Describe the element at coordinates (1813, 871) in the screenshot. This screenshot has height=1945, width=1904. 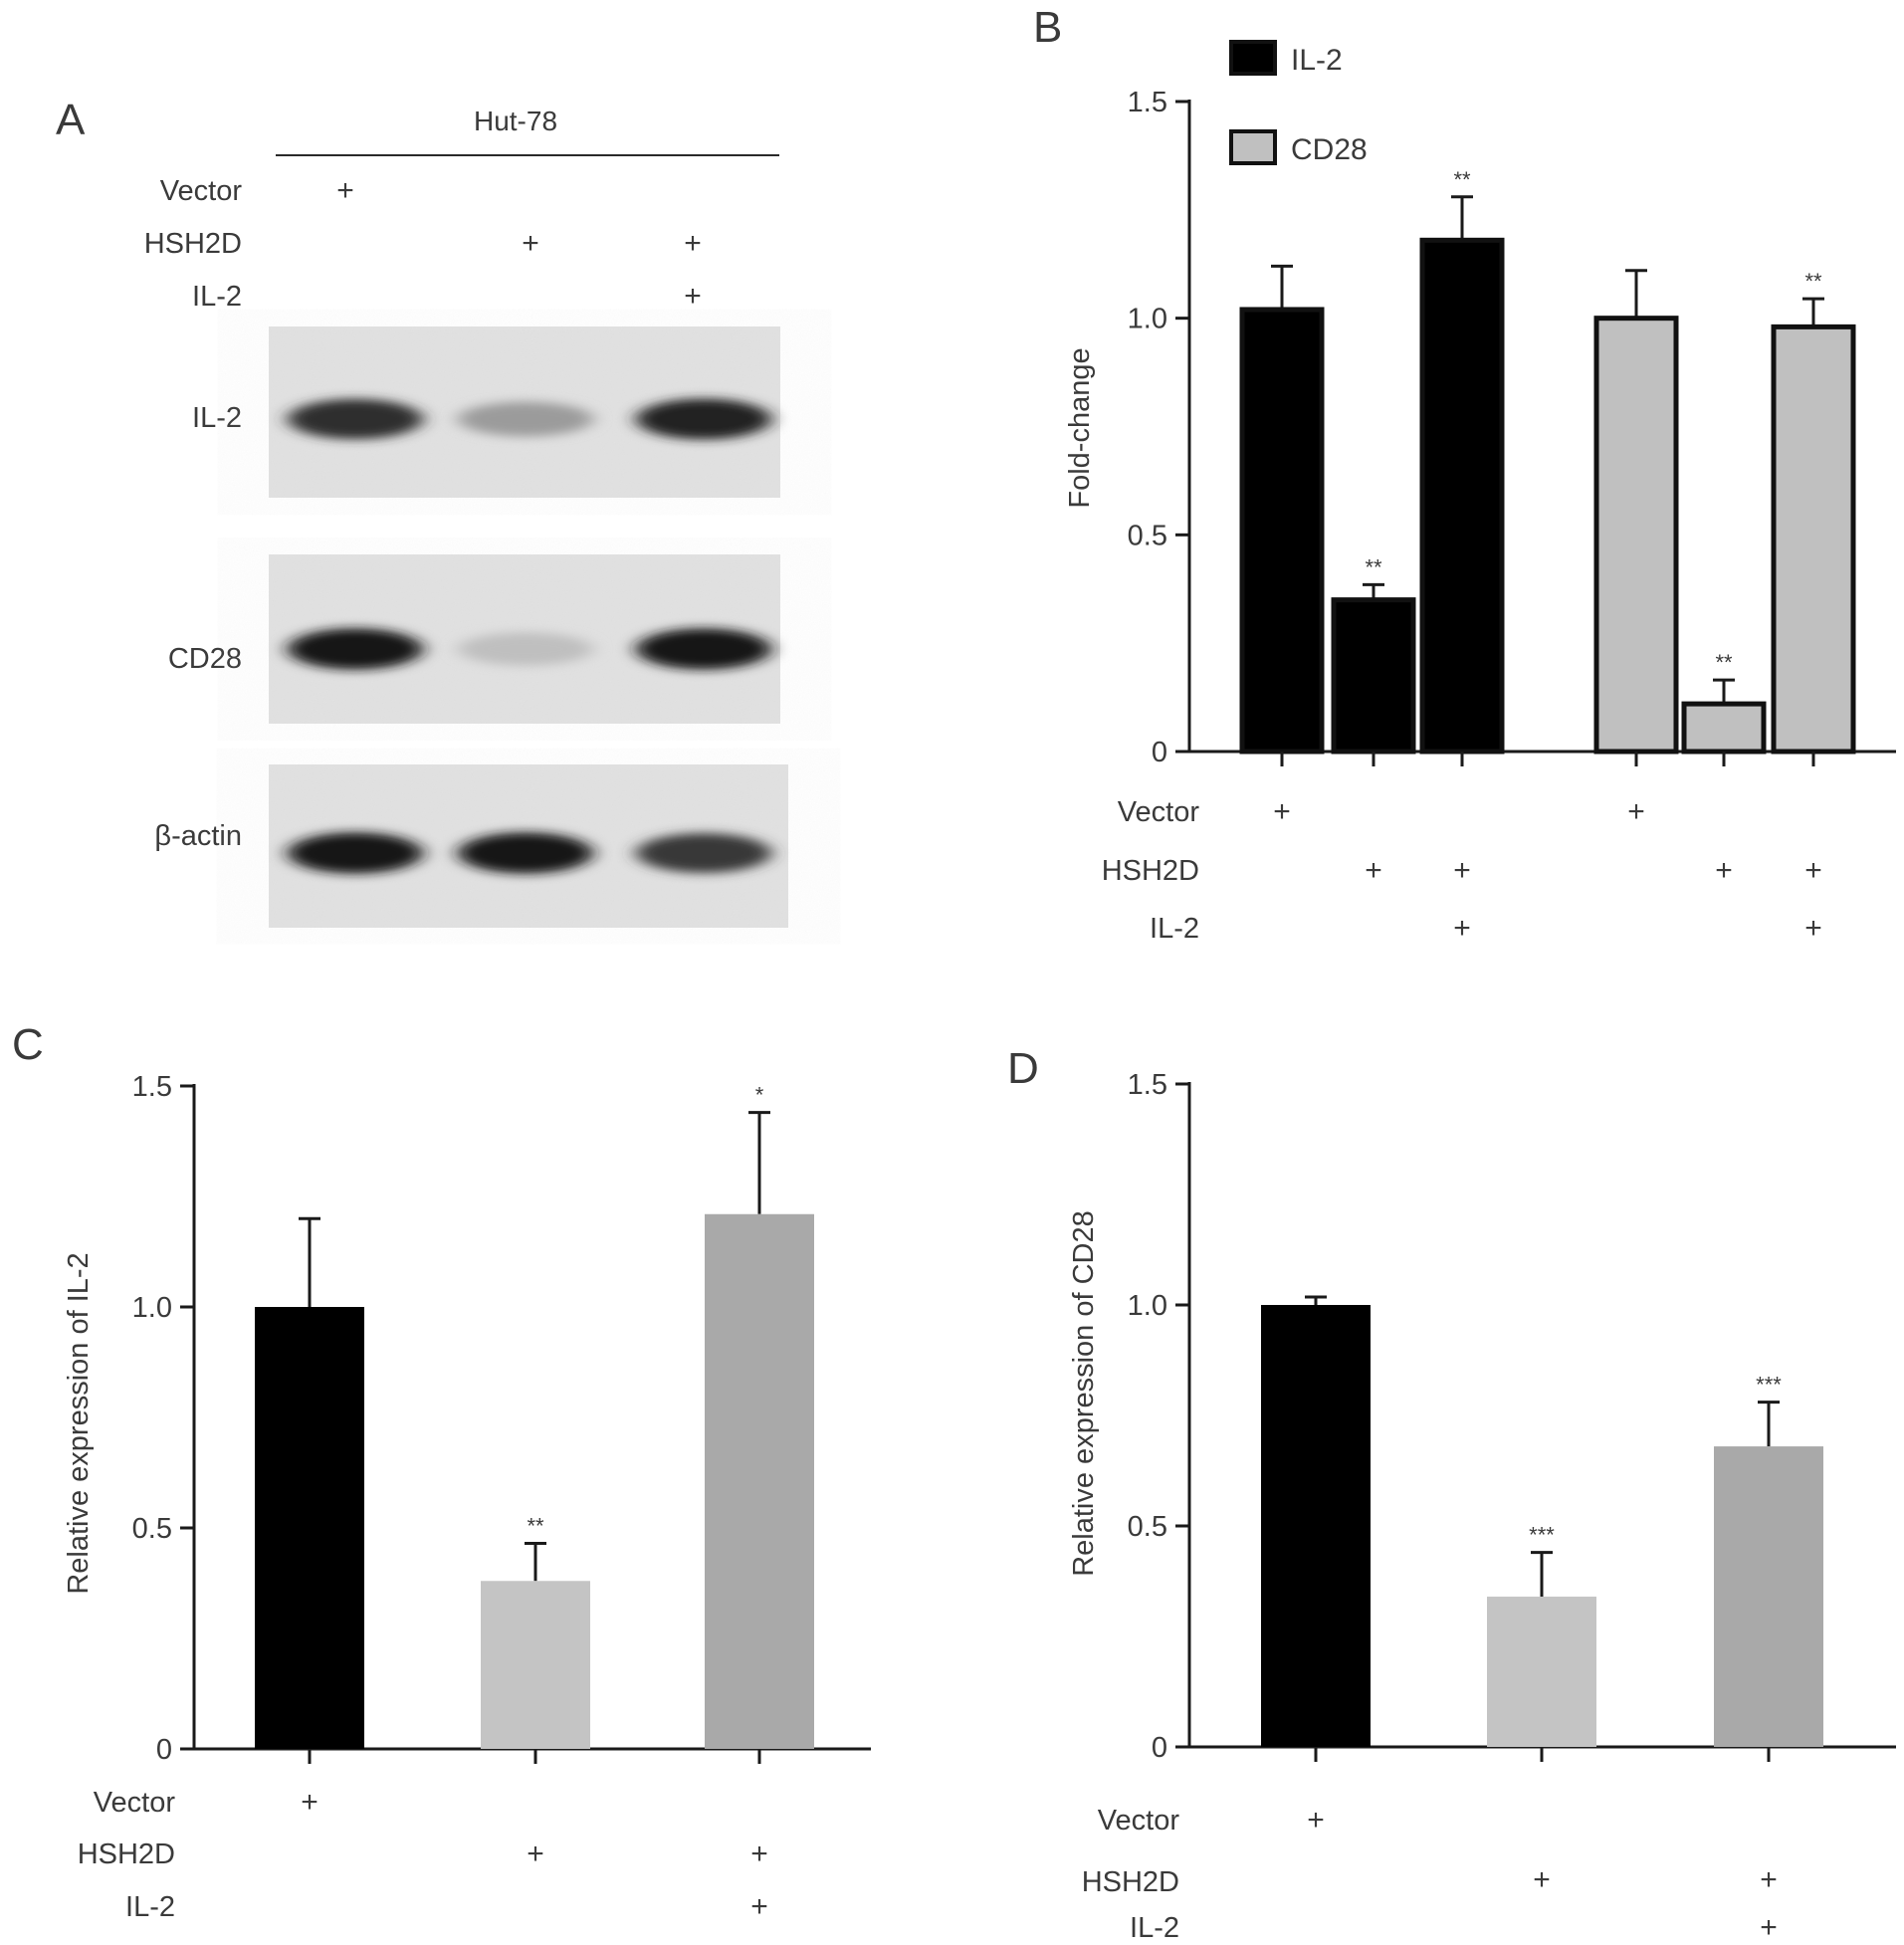
I see `chart-b-condition-mark-hsh2d-6: +` at that location.